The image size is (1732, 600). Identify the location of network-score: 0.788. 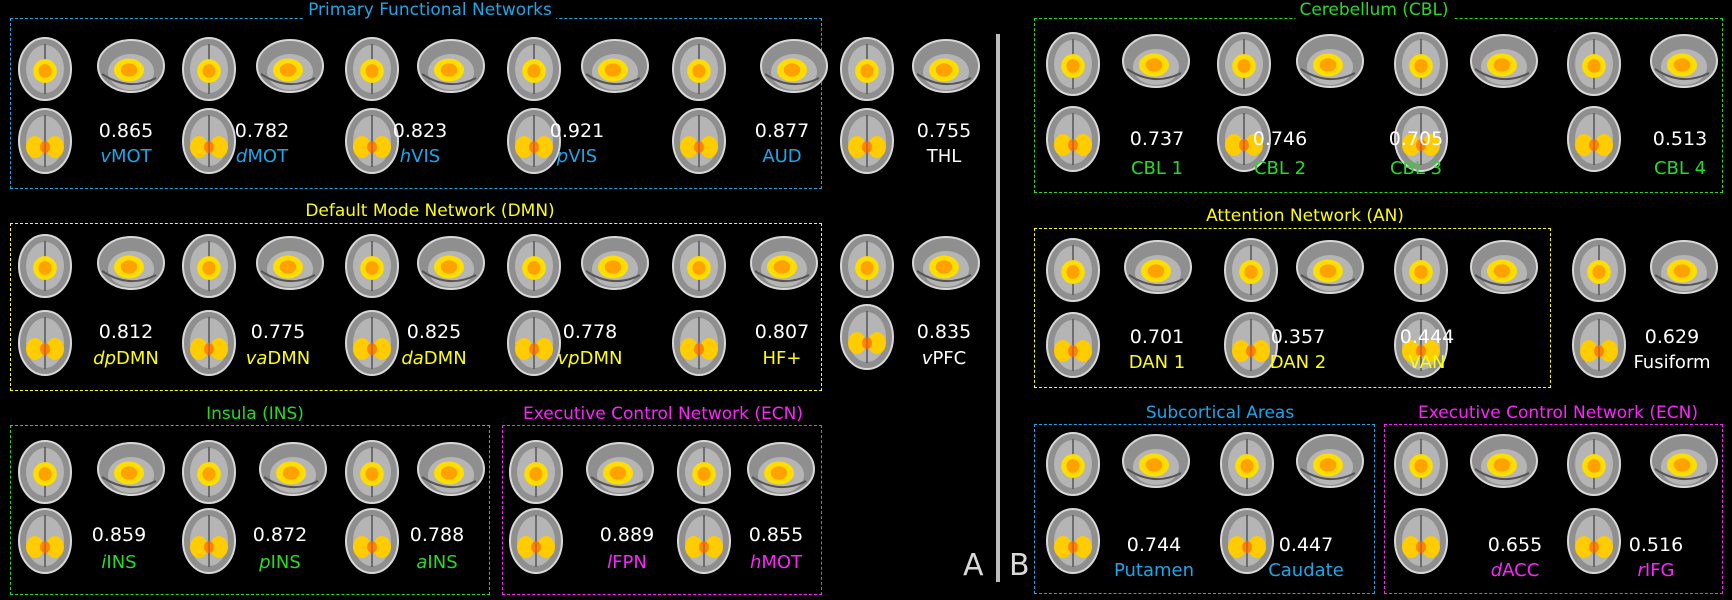
(437, 535).